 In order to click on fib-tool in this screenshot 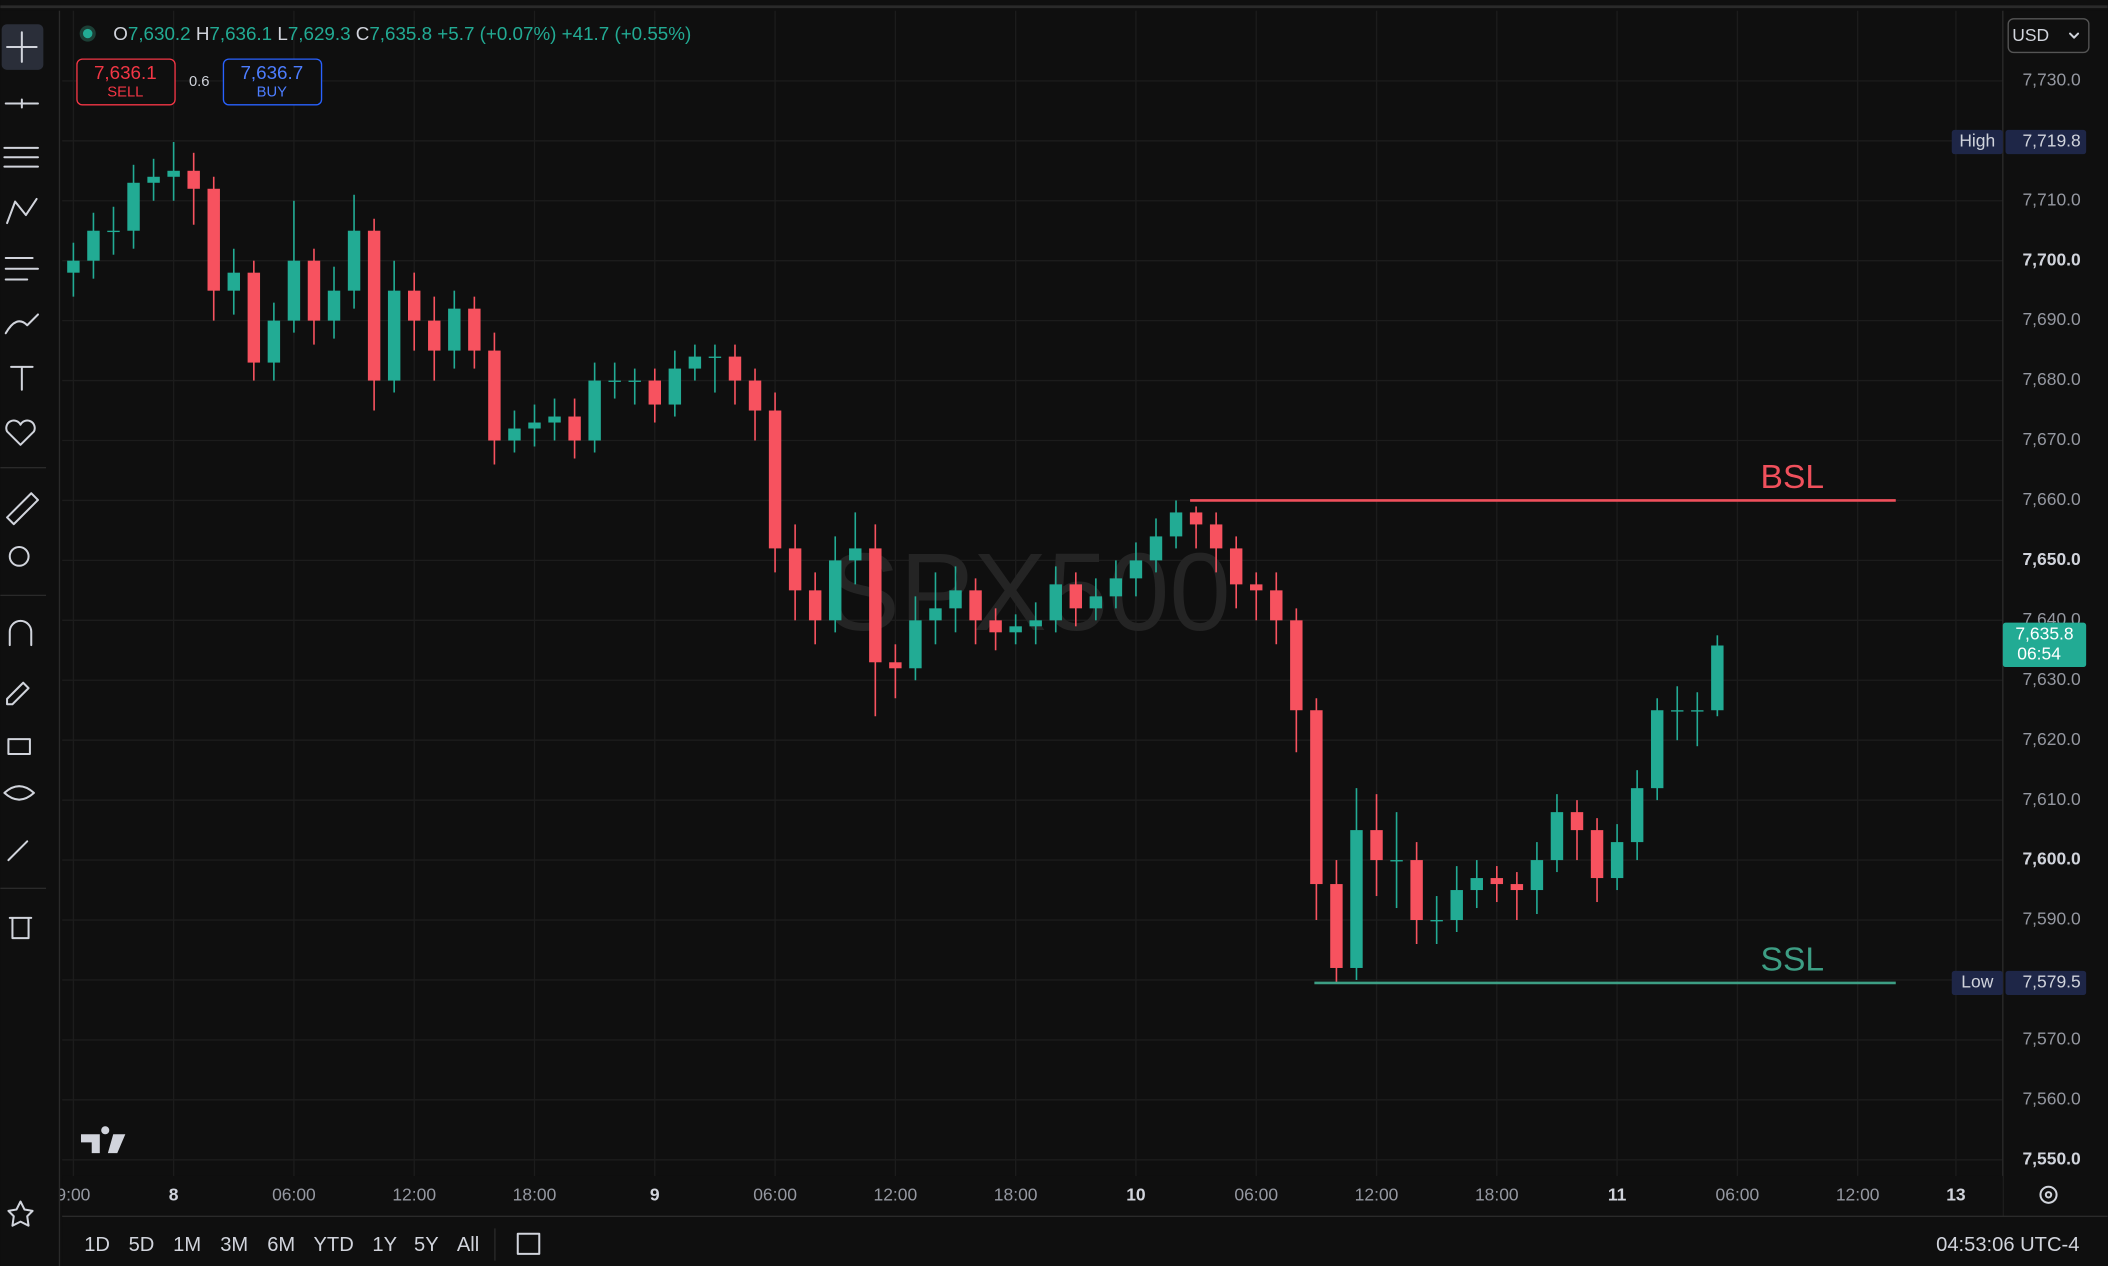, I will do `click(21, 157)`.